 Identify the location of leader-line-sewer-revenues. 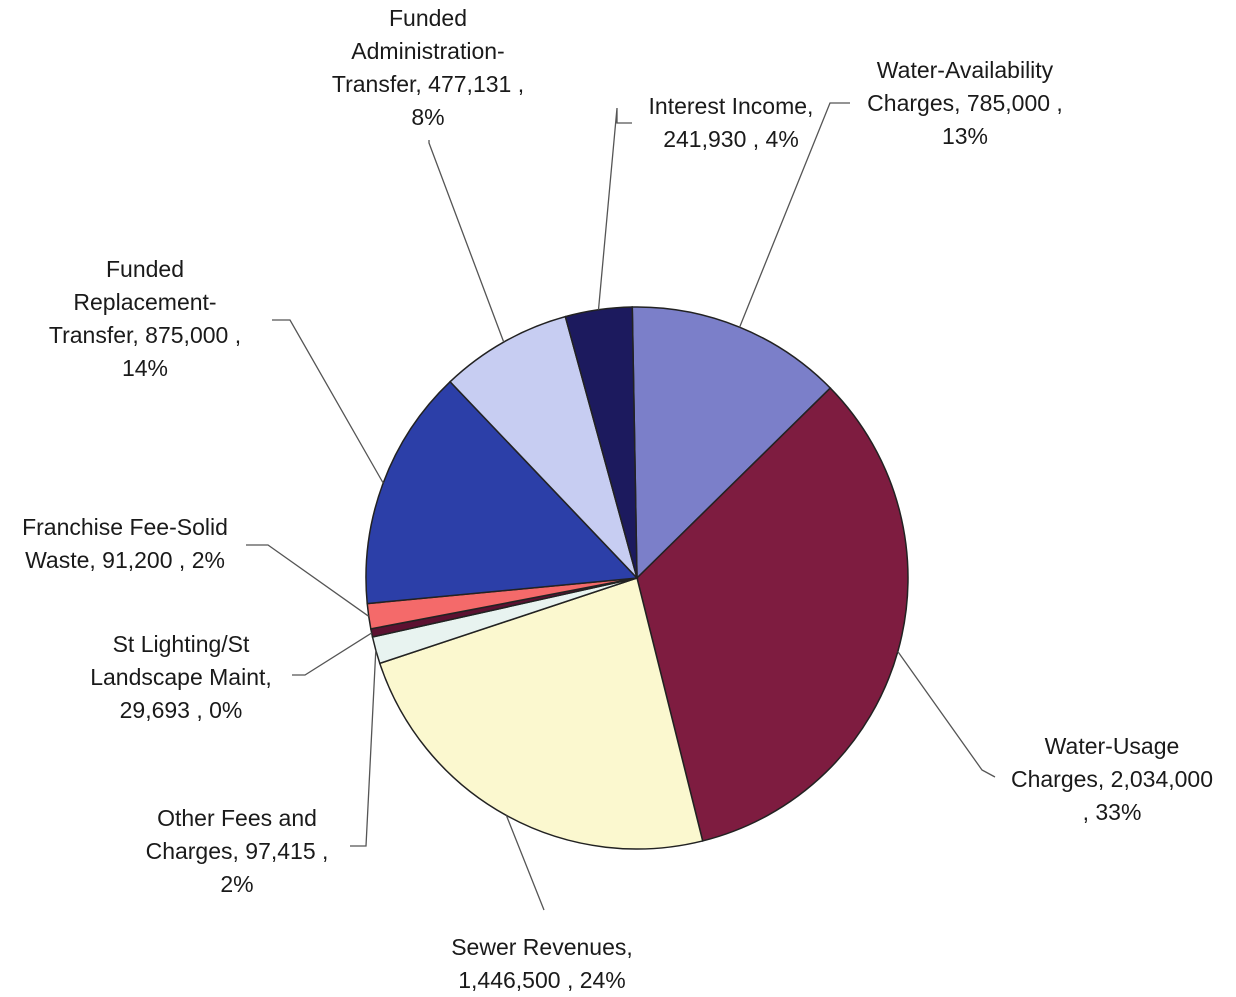
(525, 863).